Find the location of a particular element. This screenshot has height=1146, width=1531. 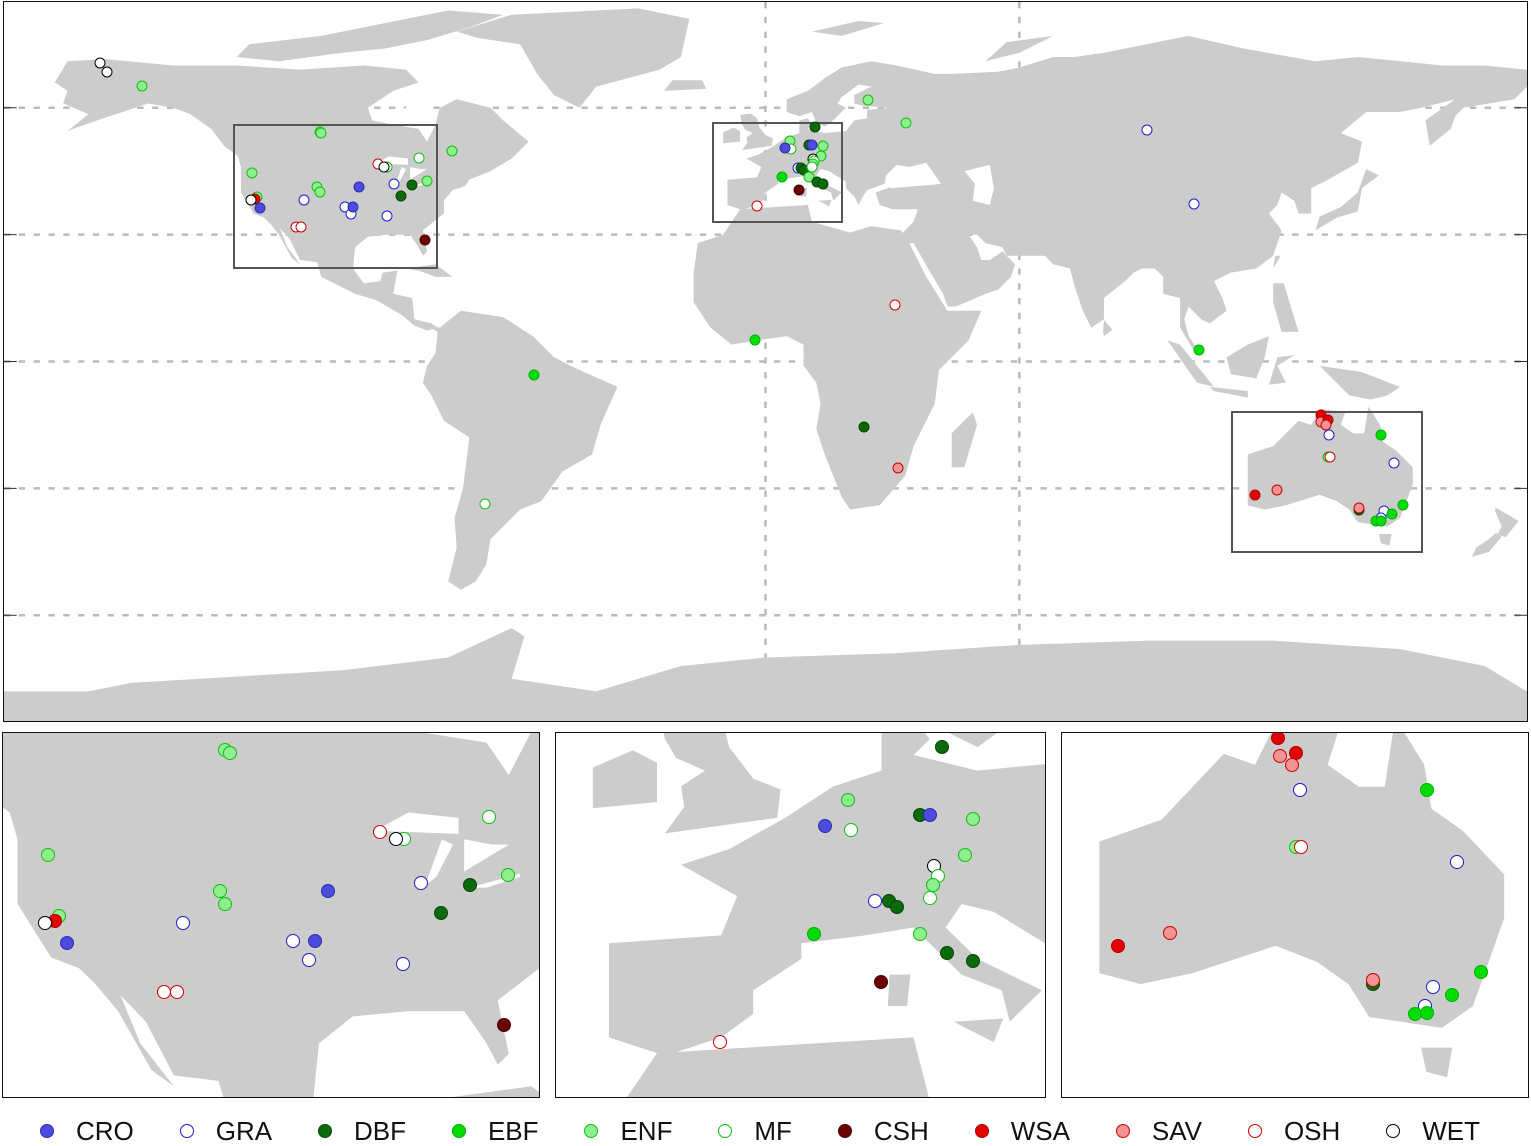

legend-item-enf: ENF is located at coordinates (628, 1131).